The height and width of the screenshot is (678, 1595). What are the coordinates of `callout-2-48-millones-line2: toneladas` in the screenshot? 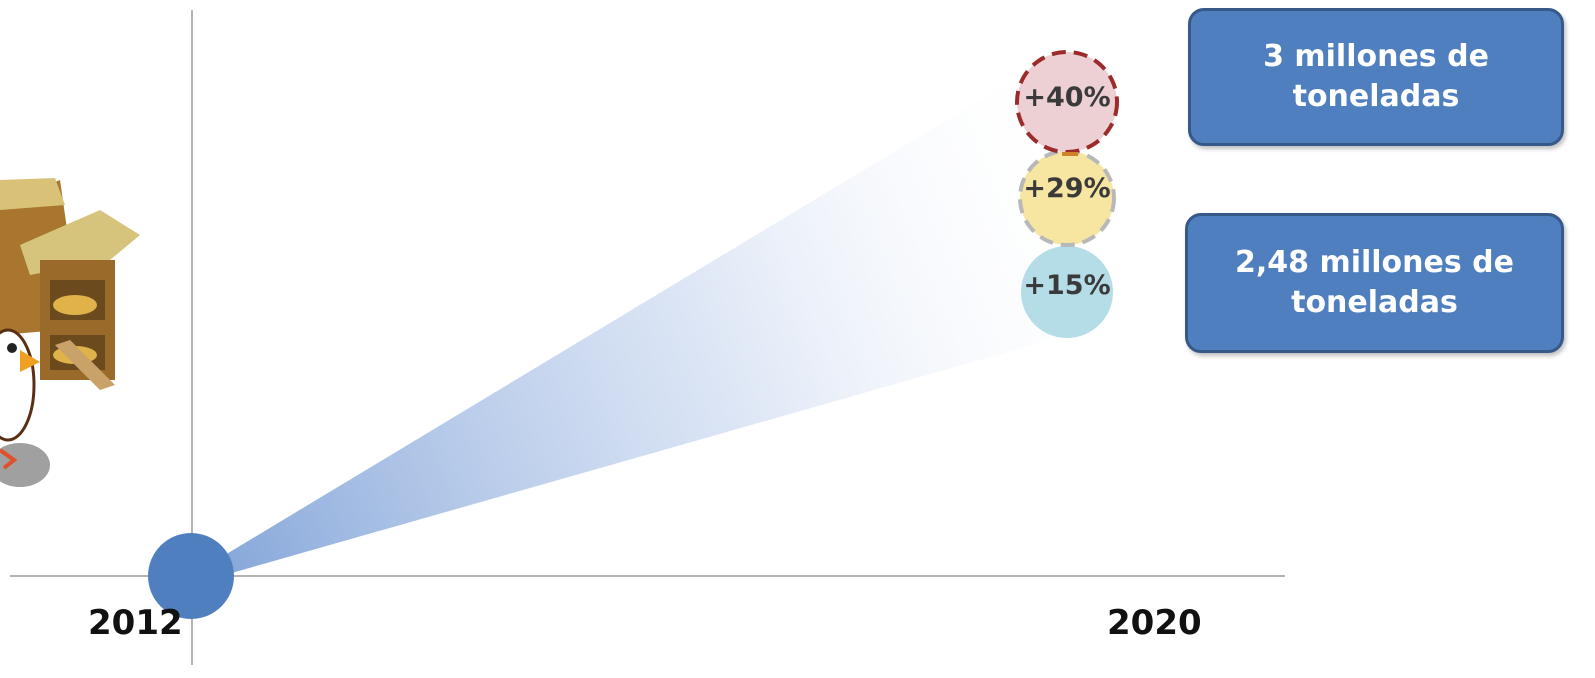 It's located at (1374, 302).